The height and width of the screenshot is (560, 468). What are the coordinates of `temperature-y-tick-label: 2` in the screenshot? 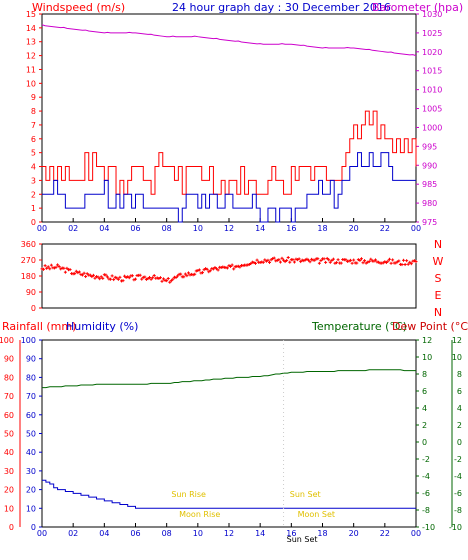 It's located at (424, 425).